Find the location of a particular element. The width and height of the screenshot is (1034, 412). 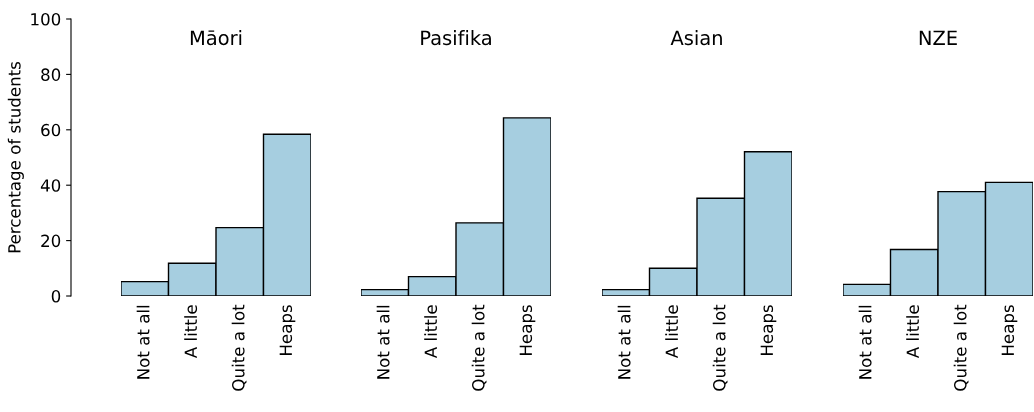

y-tick-label: 60 is located at coordinates (51, 130).